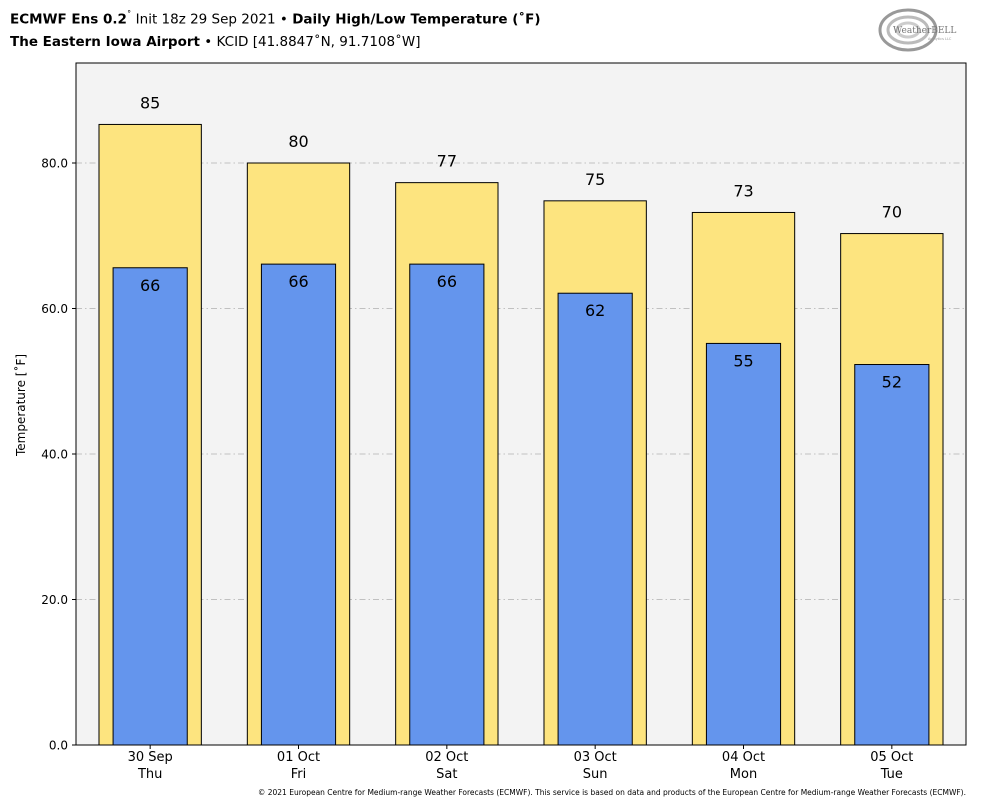 This screenshot has height=808, width=984. What do you see at coordinates (743, 757) in the screenshot?
I see `x-tick-label-date: 04 Oct` at bounding box center [743, 757].